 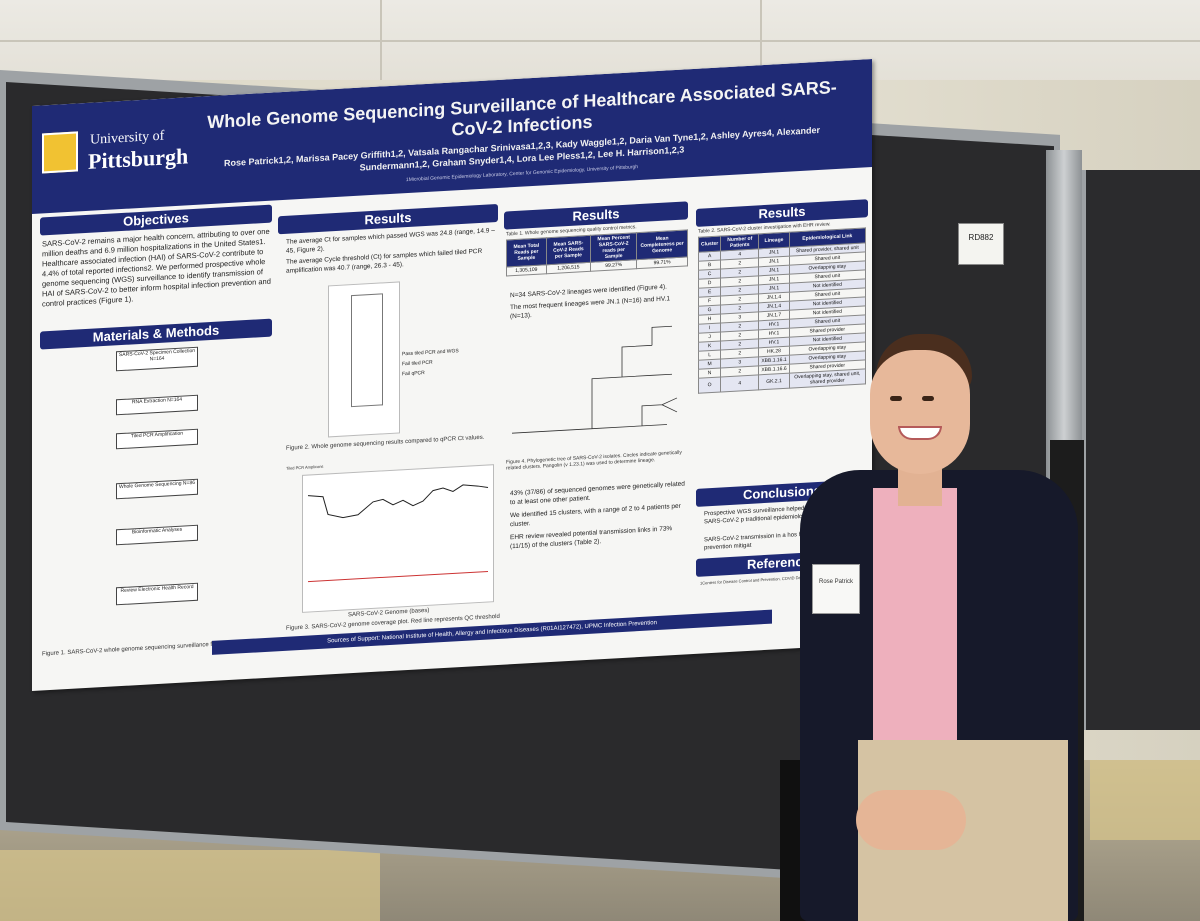 I want to click on phylogenetic-tree, so click(x=595, y=384).